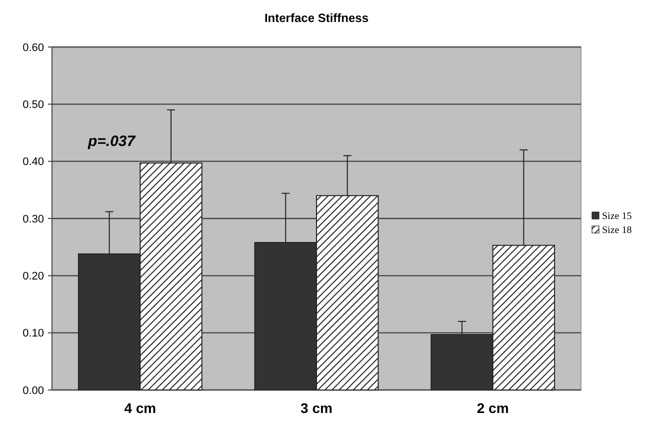  I want to click on y-tick-label: 0.60, so click(33, 48).